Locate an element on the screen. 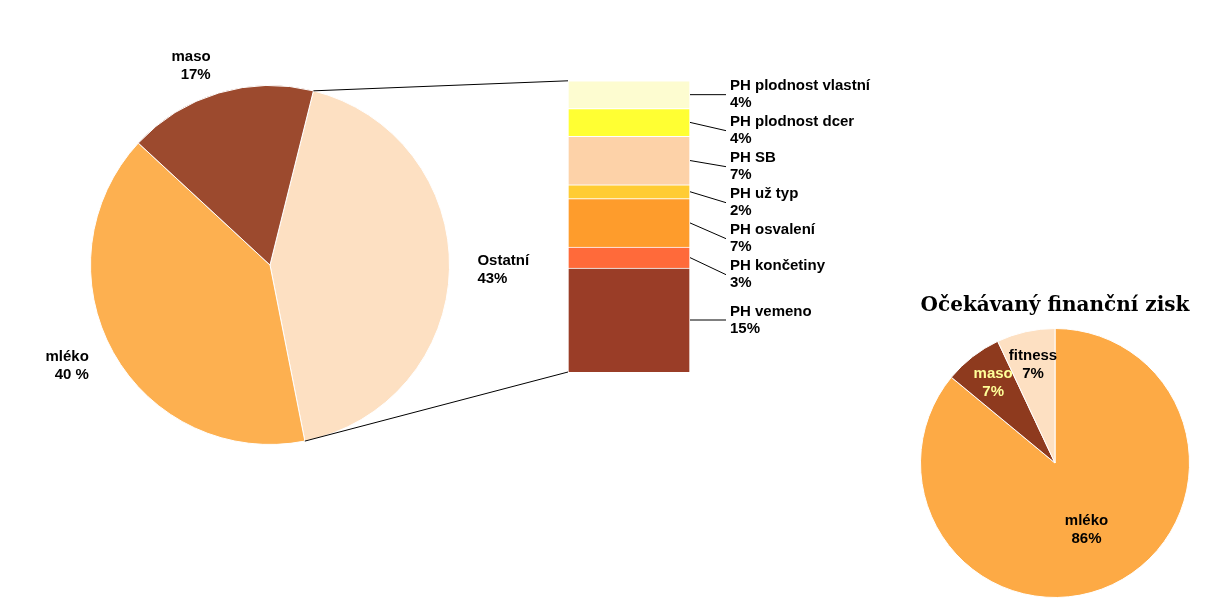  data-label: 40 % is located at coordinates (71, 374).